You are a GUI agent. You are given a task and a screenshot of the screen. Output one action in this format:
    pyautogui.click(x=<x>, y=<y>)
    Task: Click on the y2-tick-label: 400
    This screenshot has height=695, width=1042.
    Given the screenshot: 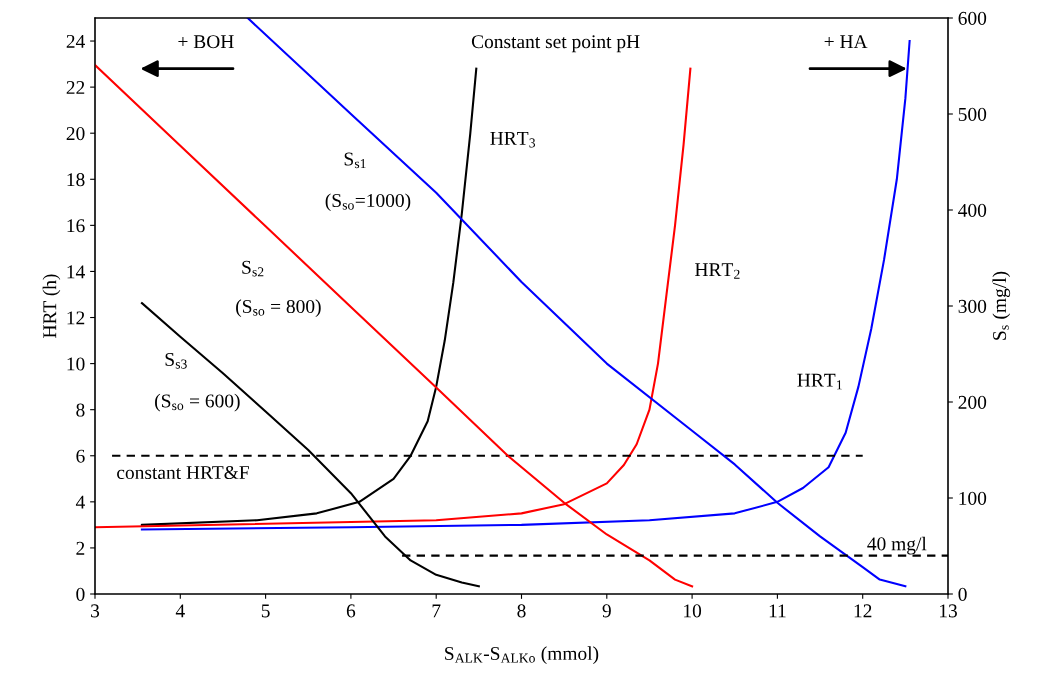 What is the action you would take?
    pyautogui.click(x=972, y=210)
    